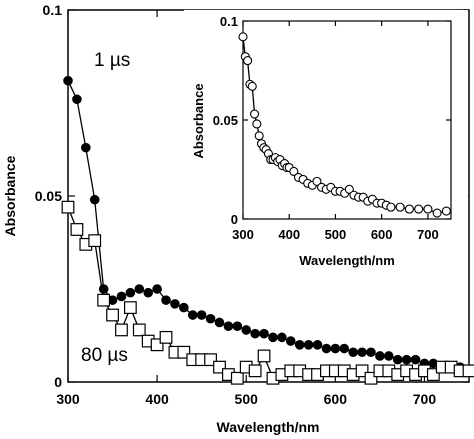 The width and height of the screenshot is (474, 439). Describe the element at coordinates (425, 399) in the screenshot. I see `main-x-tick-label: 700` at that location.